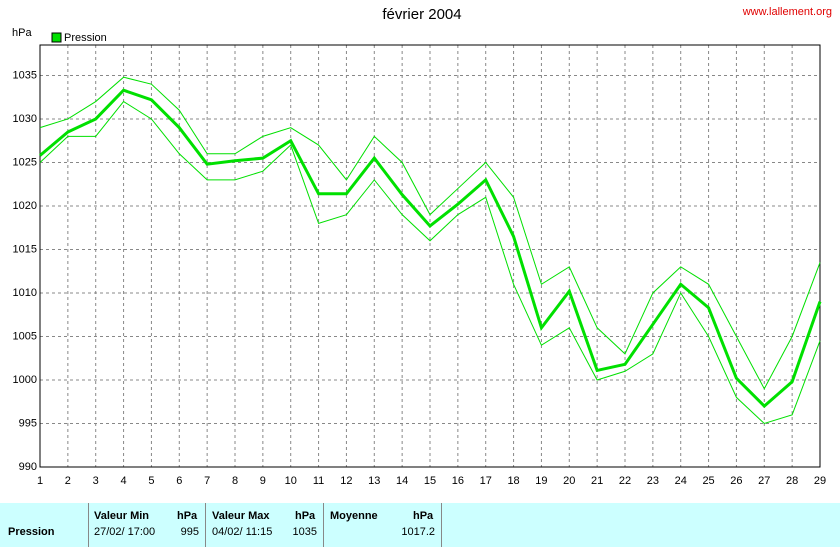 This screenshot has width=840, height=547. What do you see at coordinates (207, 481) in the screenshot?
I see `x-tick-label: 7` at bounding box center [207, 481].